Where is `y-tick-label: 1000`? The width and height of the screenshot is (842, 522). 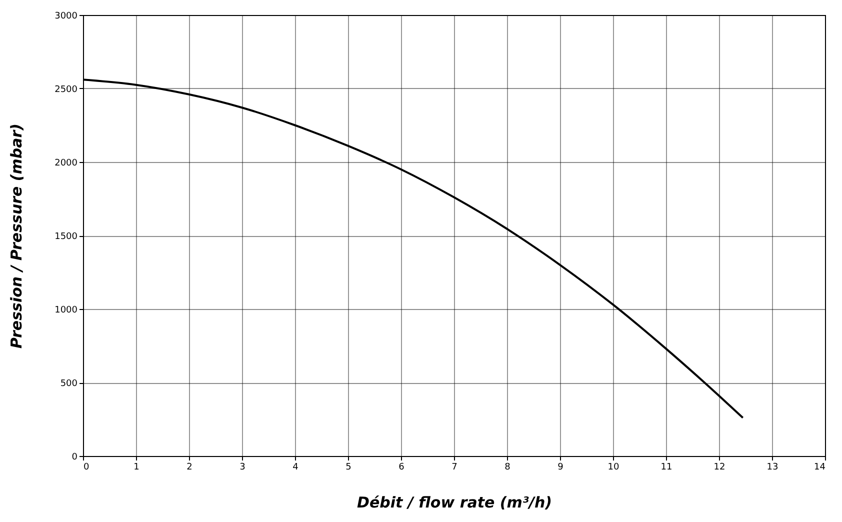
y-tick-label: 1000 is located at coordinates (66, 311).